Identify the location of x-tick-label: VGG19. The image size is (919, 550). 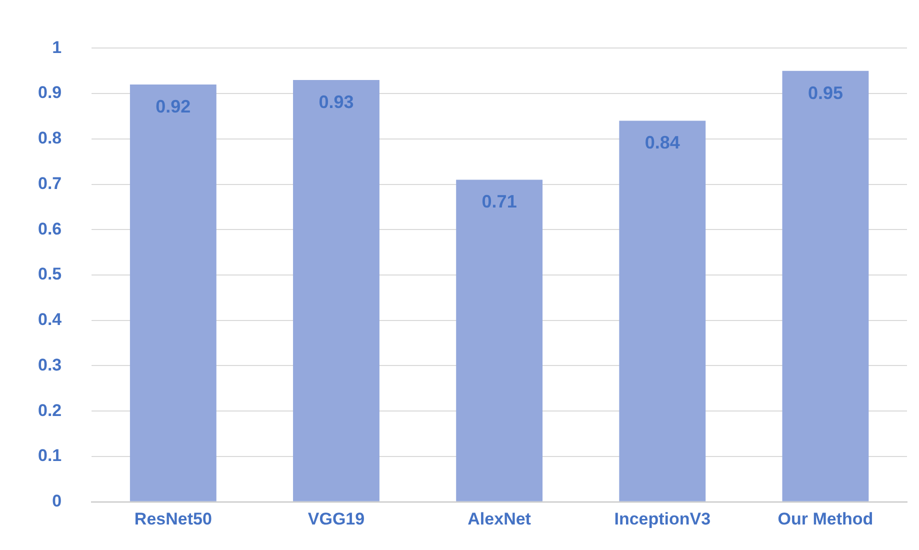
(336, 519).